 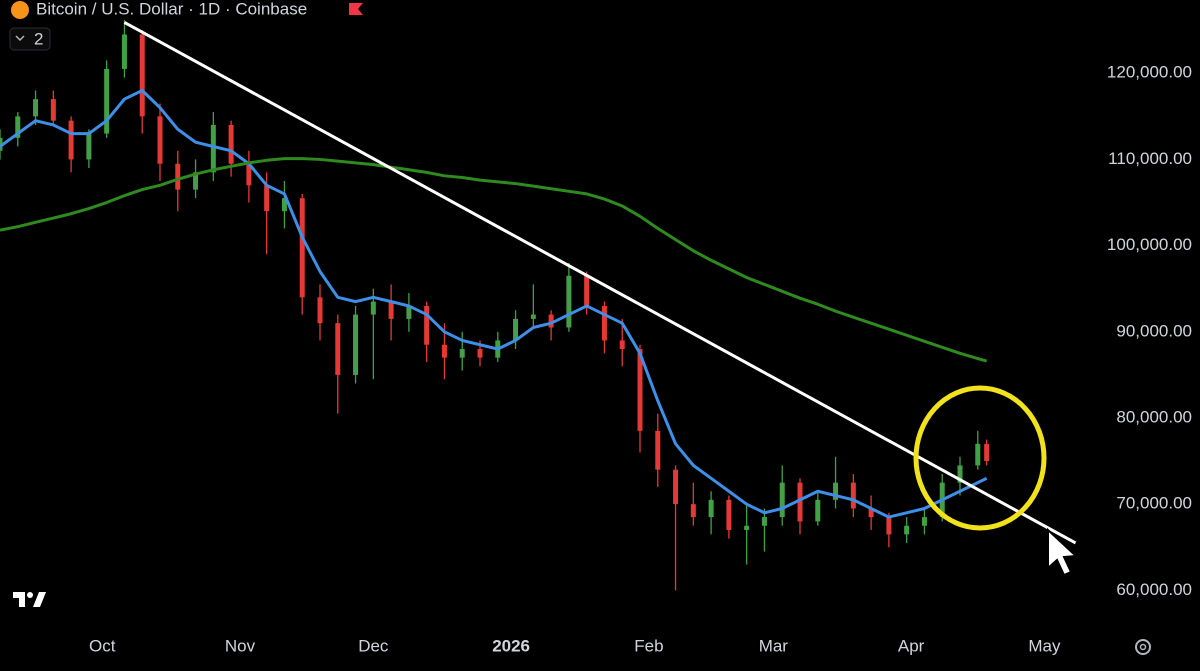 What do you see at coordinates (1143, 647) in the screenshot?
I see `settings-icon` at bounding box center [1143, 647].